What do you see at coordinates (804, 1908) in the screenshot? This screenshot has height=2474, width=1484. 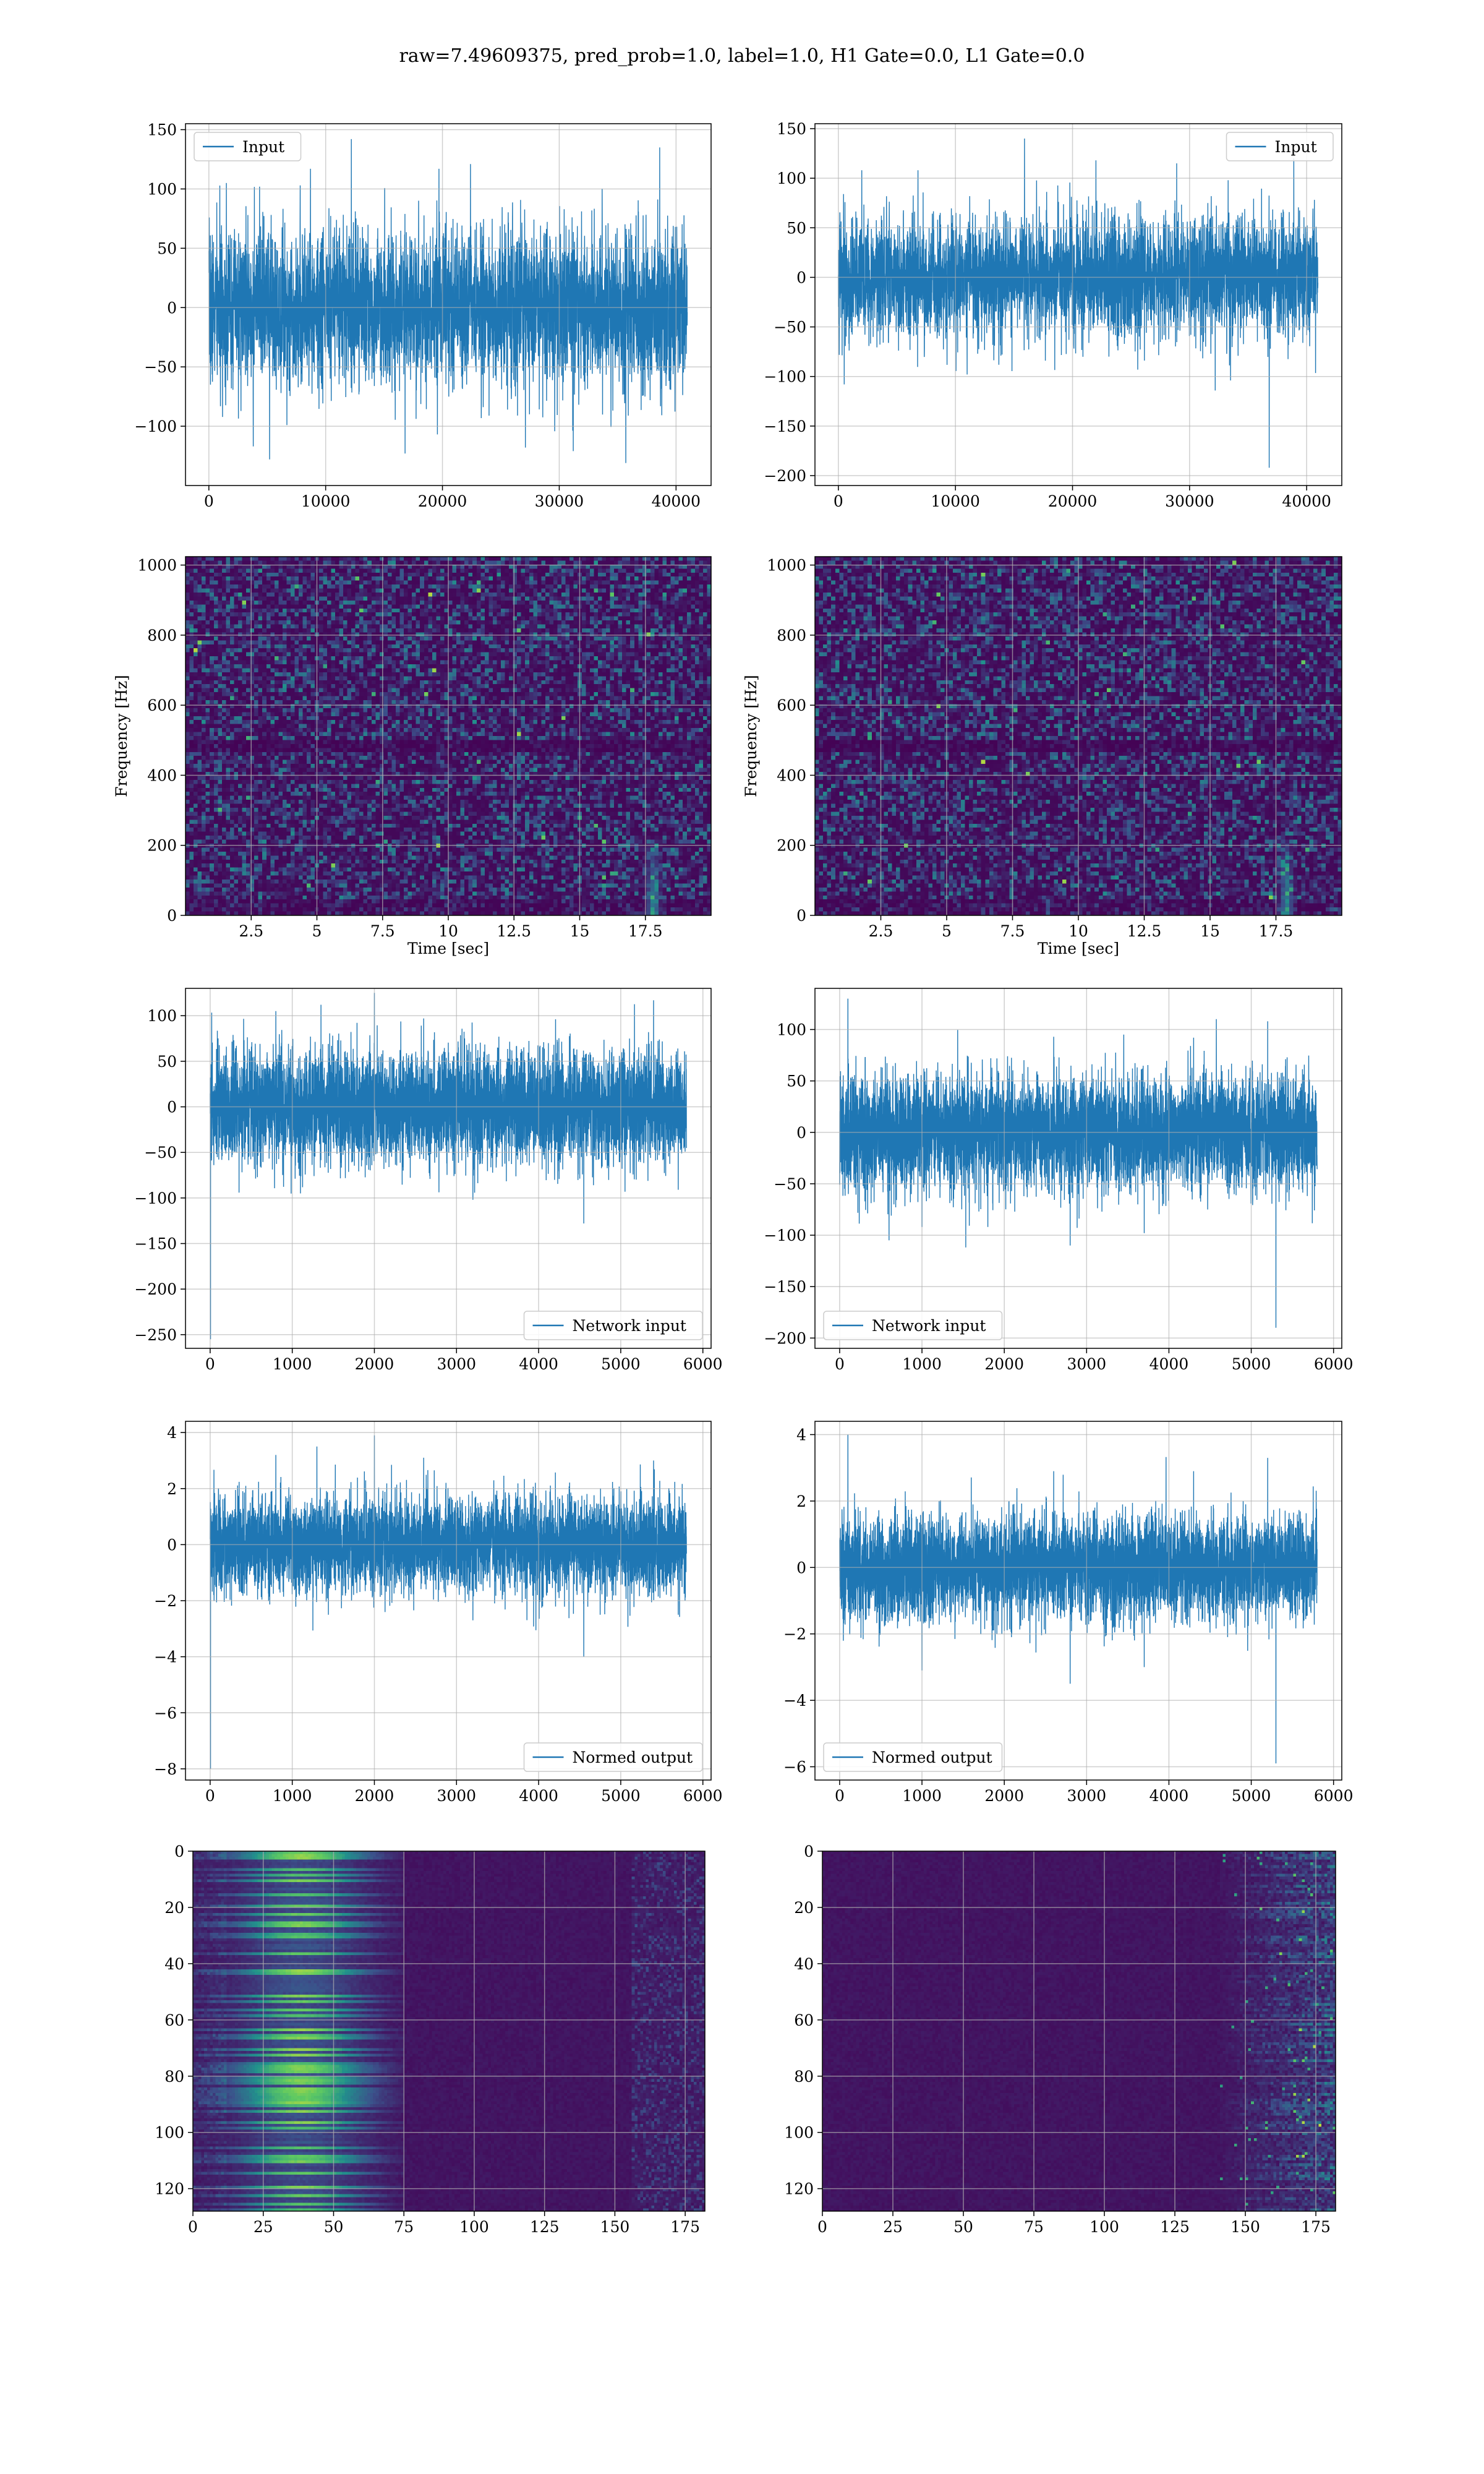 I see `y-tick-label: 20` at bounding box center [804, 1908].